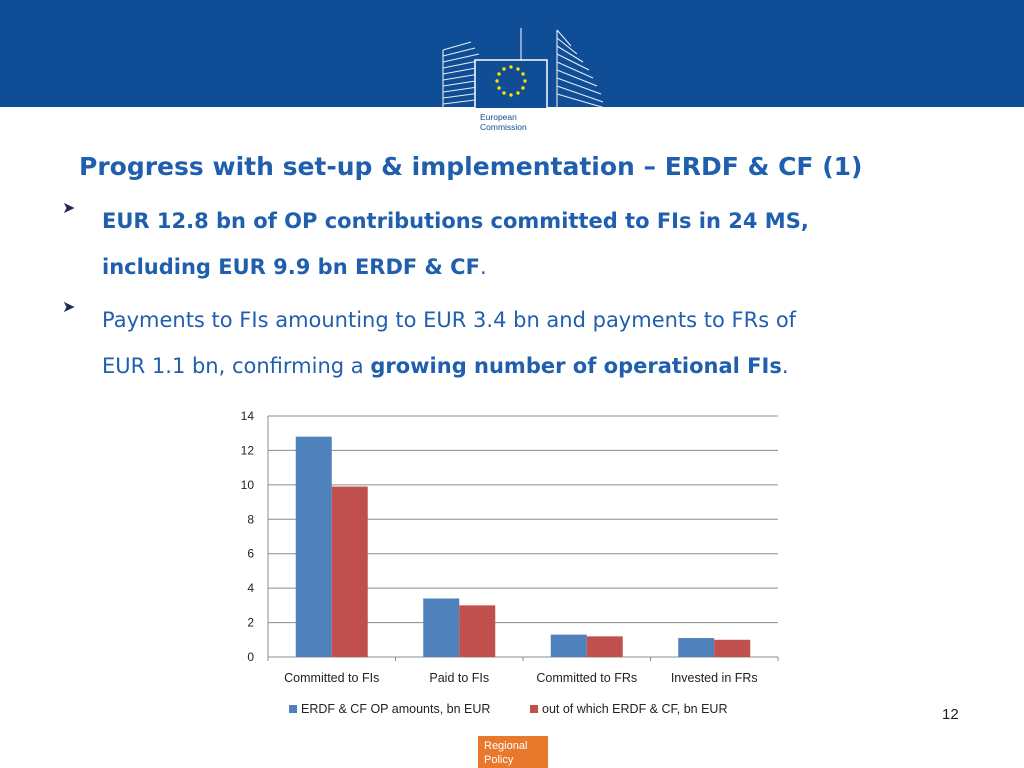 Image resolution: width=1024 pixels, height=768 pixels. Describe the element at coordinates (236, 366) in the screenshot. I see `bullet-line: EUR 1.1 bn, confirming a` at that location.